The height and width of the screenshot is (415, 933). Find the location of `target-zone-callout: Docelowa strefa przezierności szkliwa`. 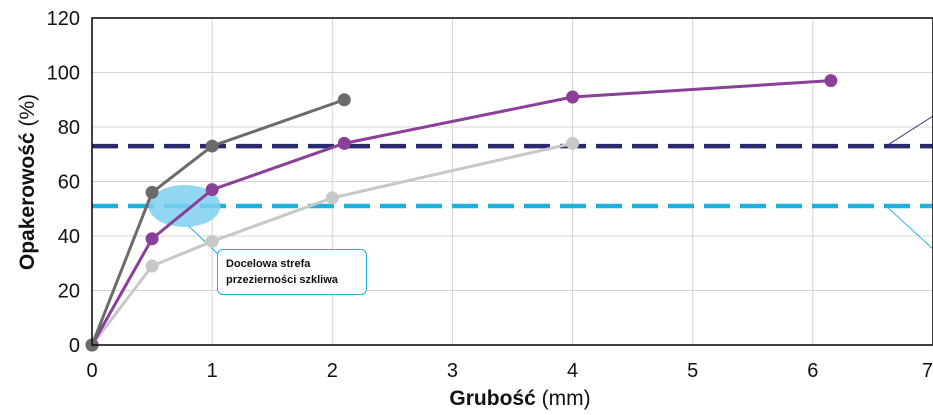

target-zone-callout: Docelowa strefa przezierności szkliwa is located at coordinates (292, 272).